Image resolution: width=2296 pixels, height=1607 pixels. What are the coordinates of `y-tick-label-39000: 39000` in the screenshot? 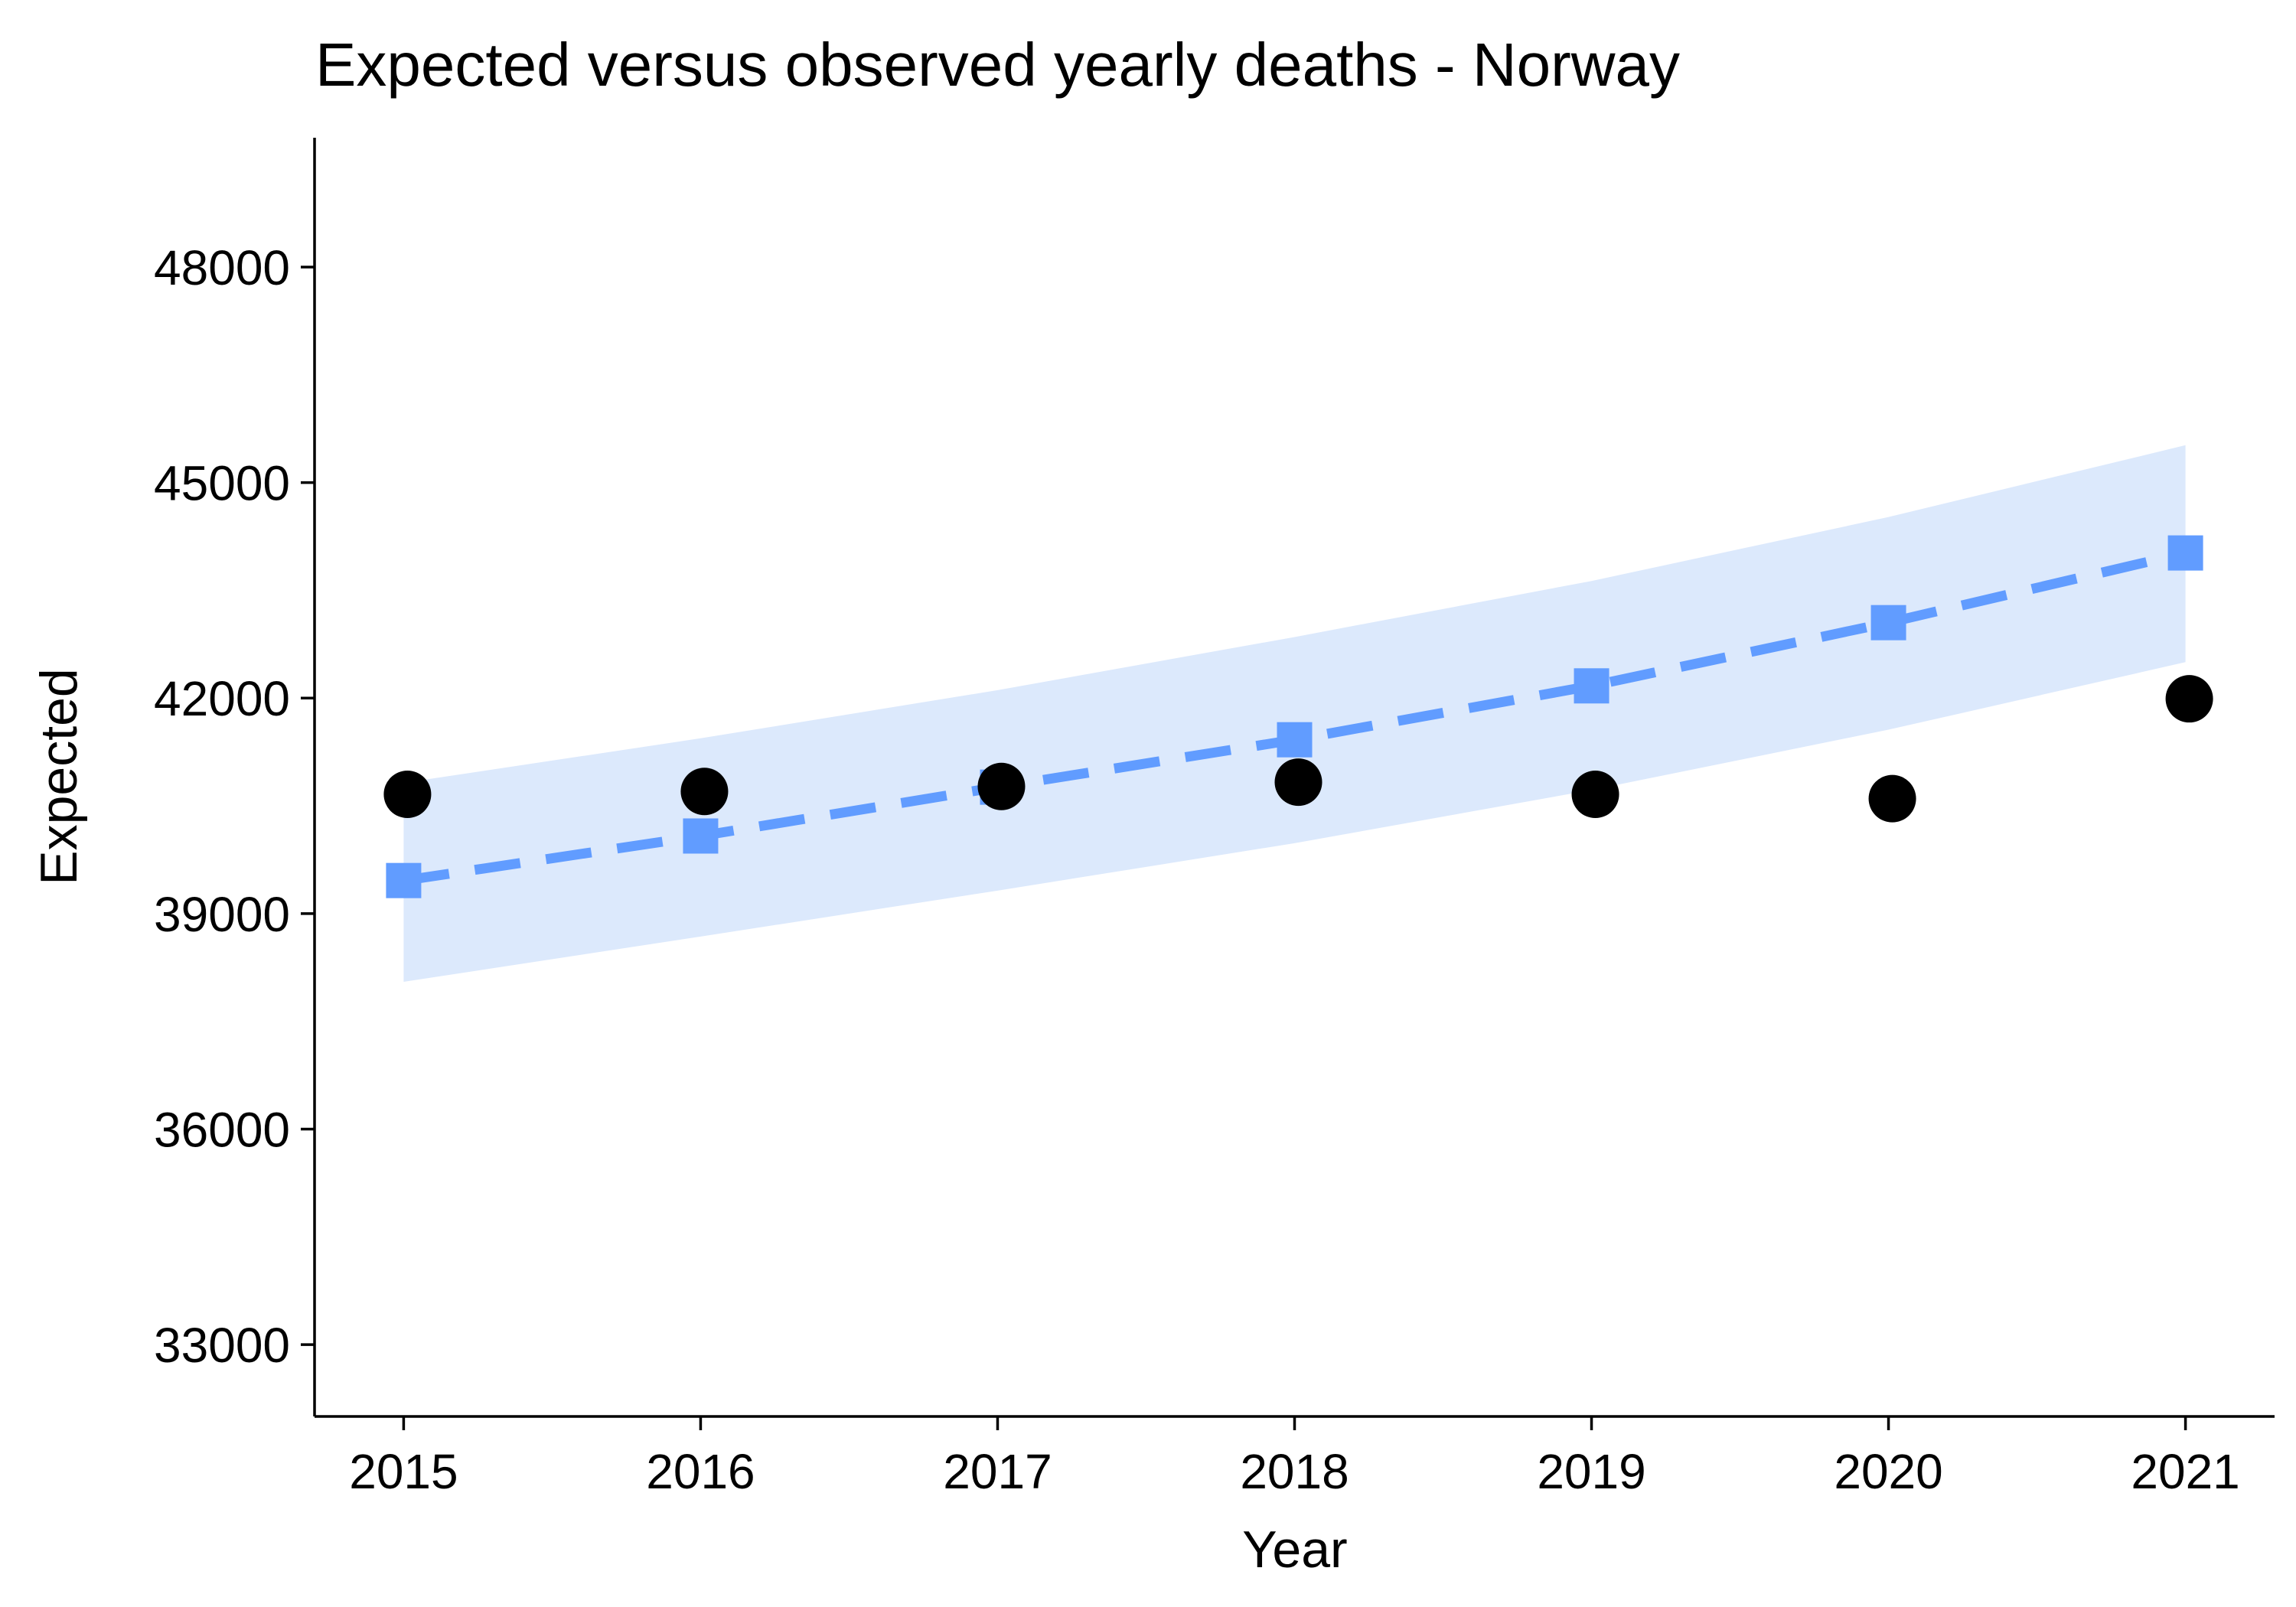 It's located at (222, 914).